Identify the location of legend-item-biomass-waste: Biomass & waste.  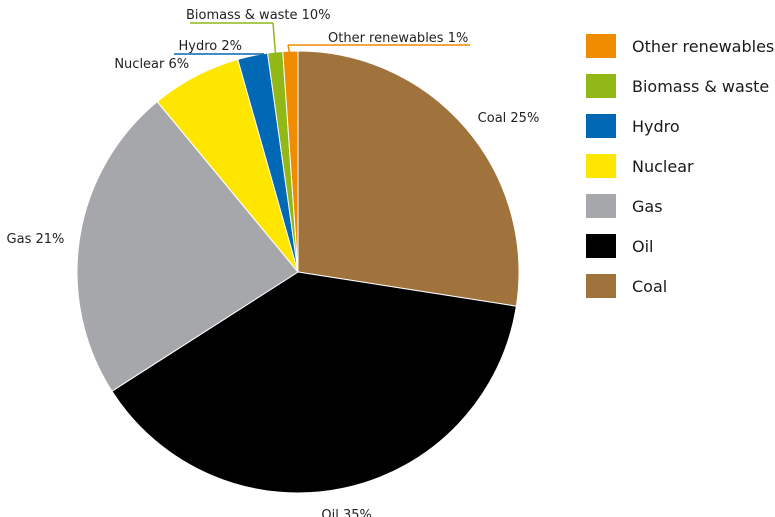
(680, 86).